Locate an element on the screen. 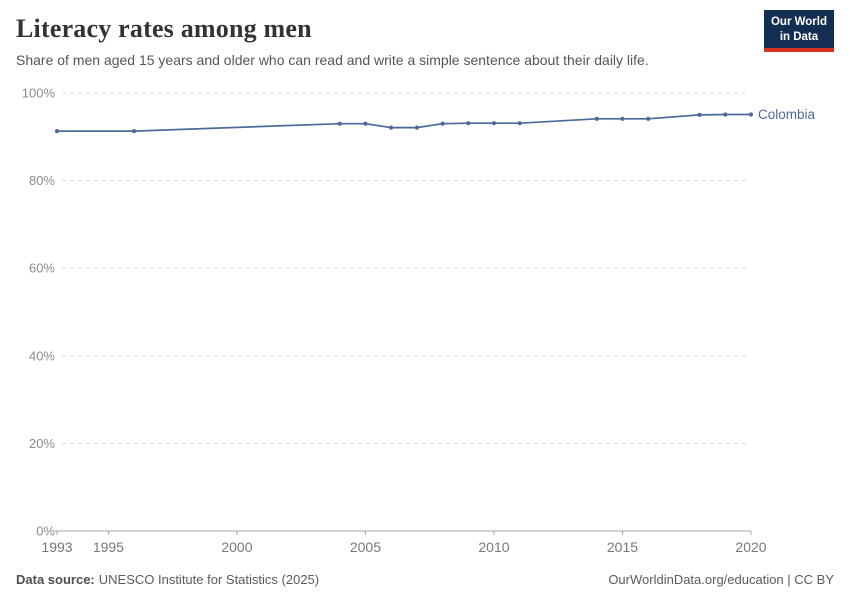 The image size is (850, 600). y-axis-tick-label-40: 40% is located at coordinates (42, 355).